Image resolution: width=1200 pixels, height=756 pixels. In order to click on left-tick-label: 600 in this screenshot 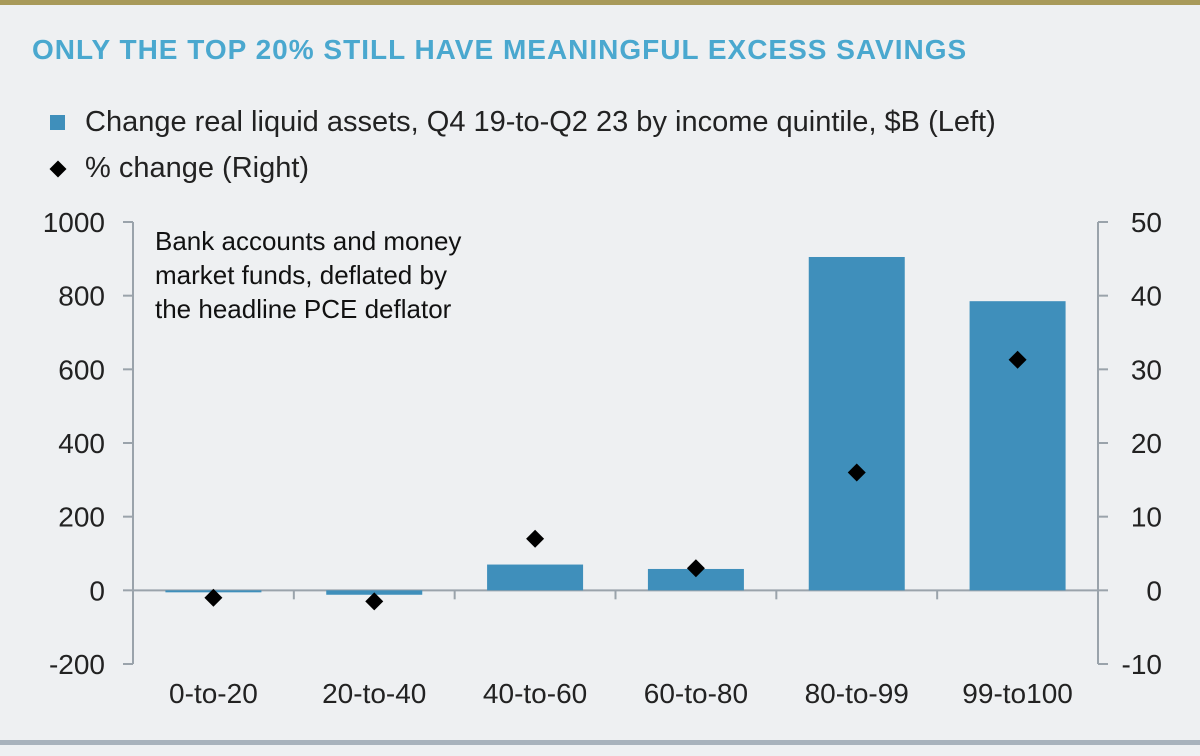, I will do `click(81, 369)`.